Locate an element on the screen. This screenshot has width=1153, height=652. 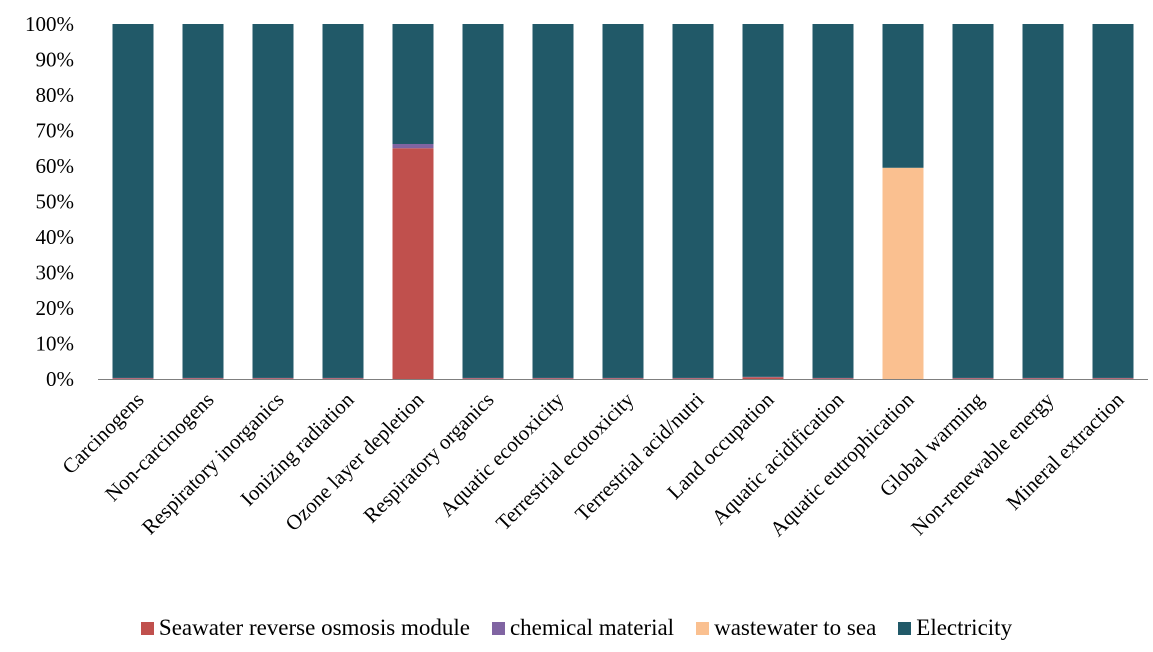
legend-item: Electricity is located at coordinates (955, 628).